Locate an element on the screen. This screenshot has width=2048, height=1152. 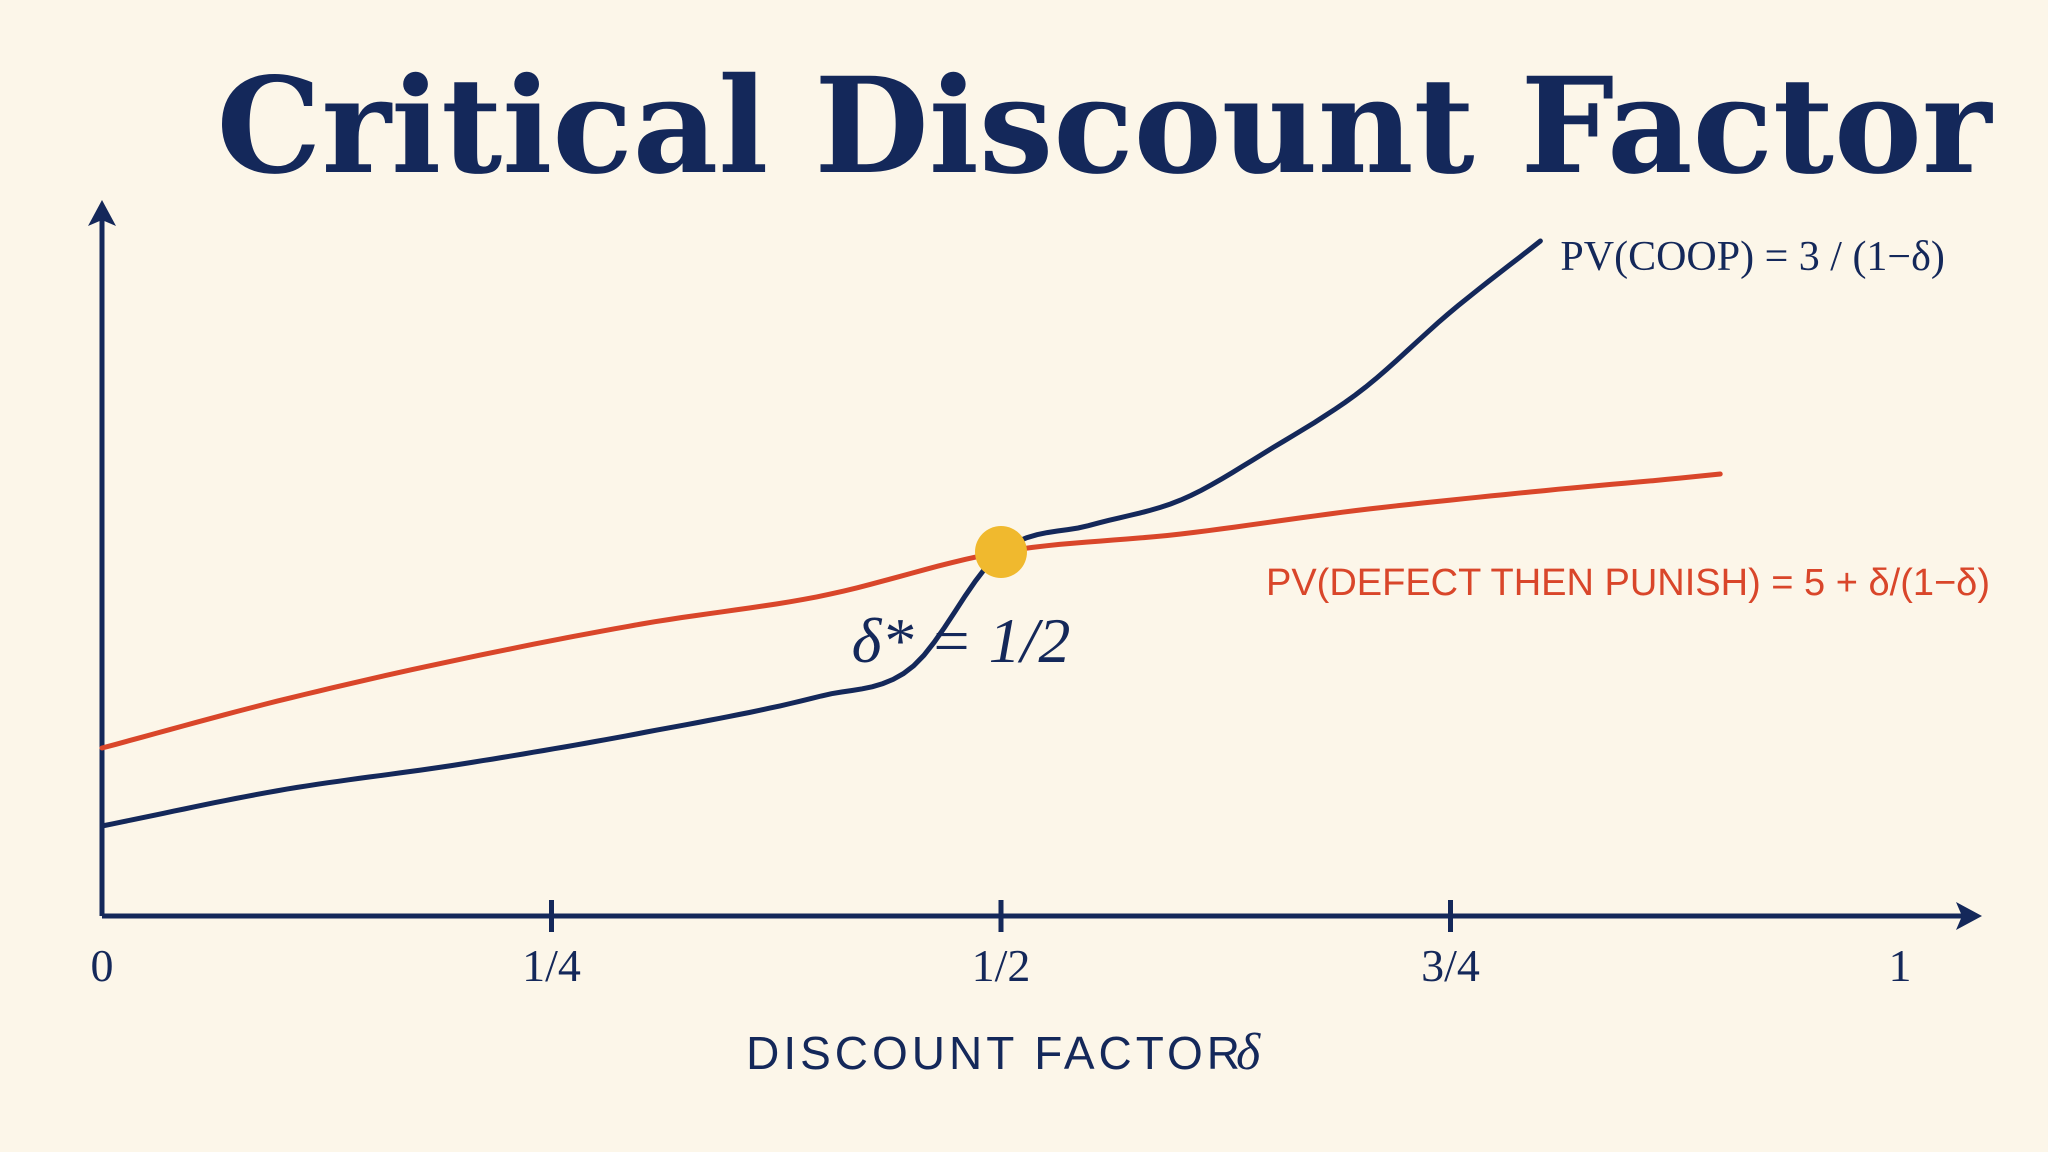
x-tick-label: 1/4 is located at coordinates (551, 965).